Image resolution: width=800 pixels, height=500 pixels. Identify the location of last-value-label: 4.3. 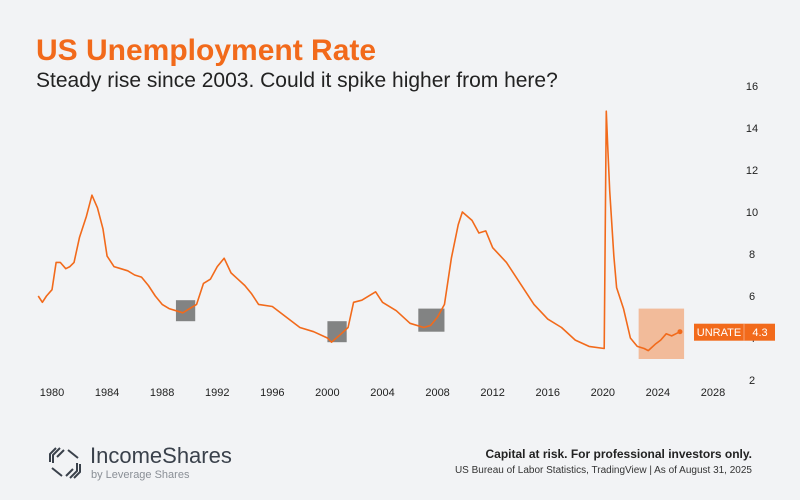
(759, 333).